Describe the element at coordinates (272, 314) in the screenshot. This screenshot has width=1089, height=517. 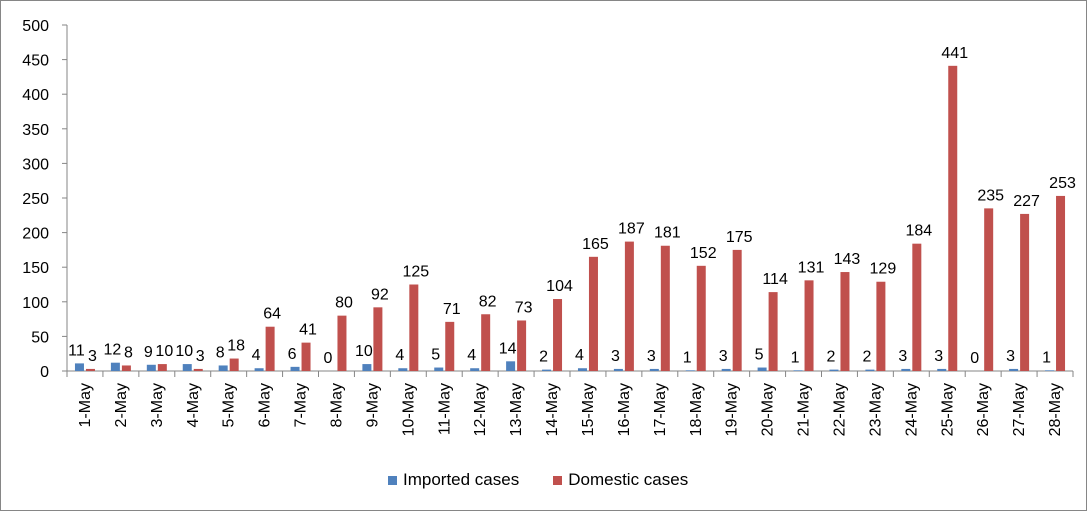
I see `data-label-domestic: 64` at that location.